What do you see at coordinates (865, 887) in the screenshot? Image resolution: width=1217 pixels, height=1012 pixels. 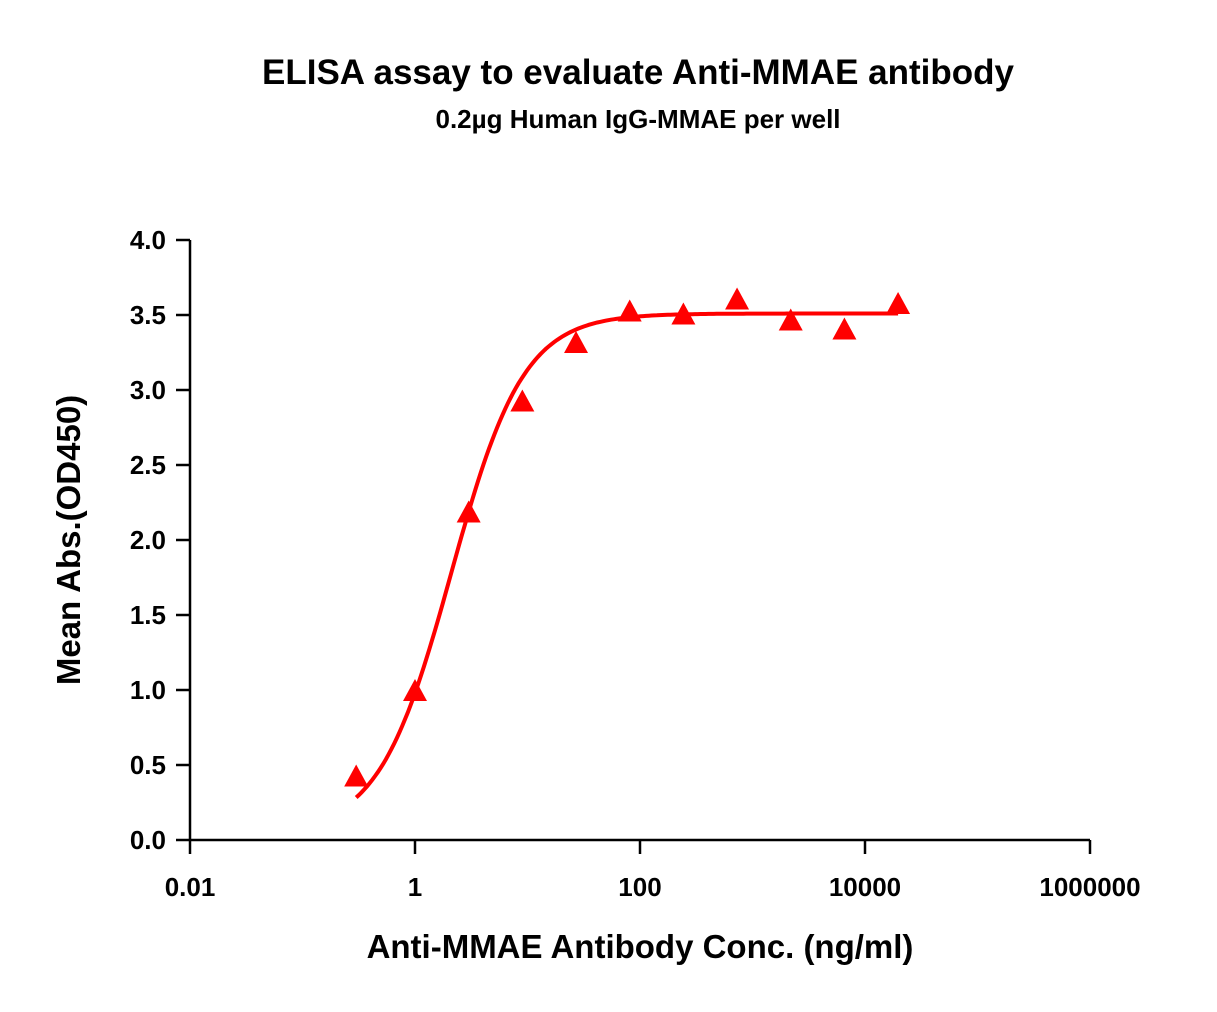 I see `x-tick-label: 10000` at bounding box center [865, 887].